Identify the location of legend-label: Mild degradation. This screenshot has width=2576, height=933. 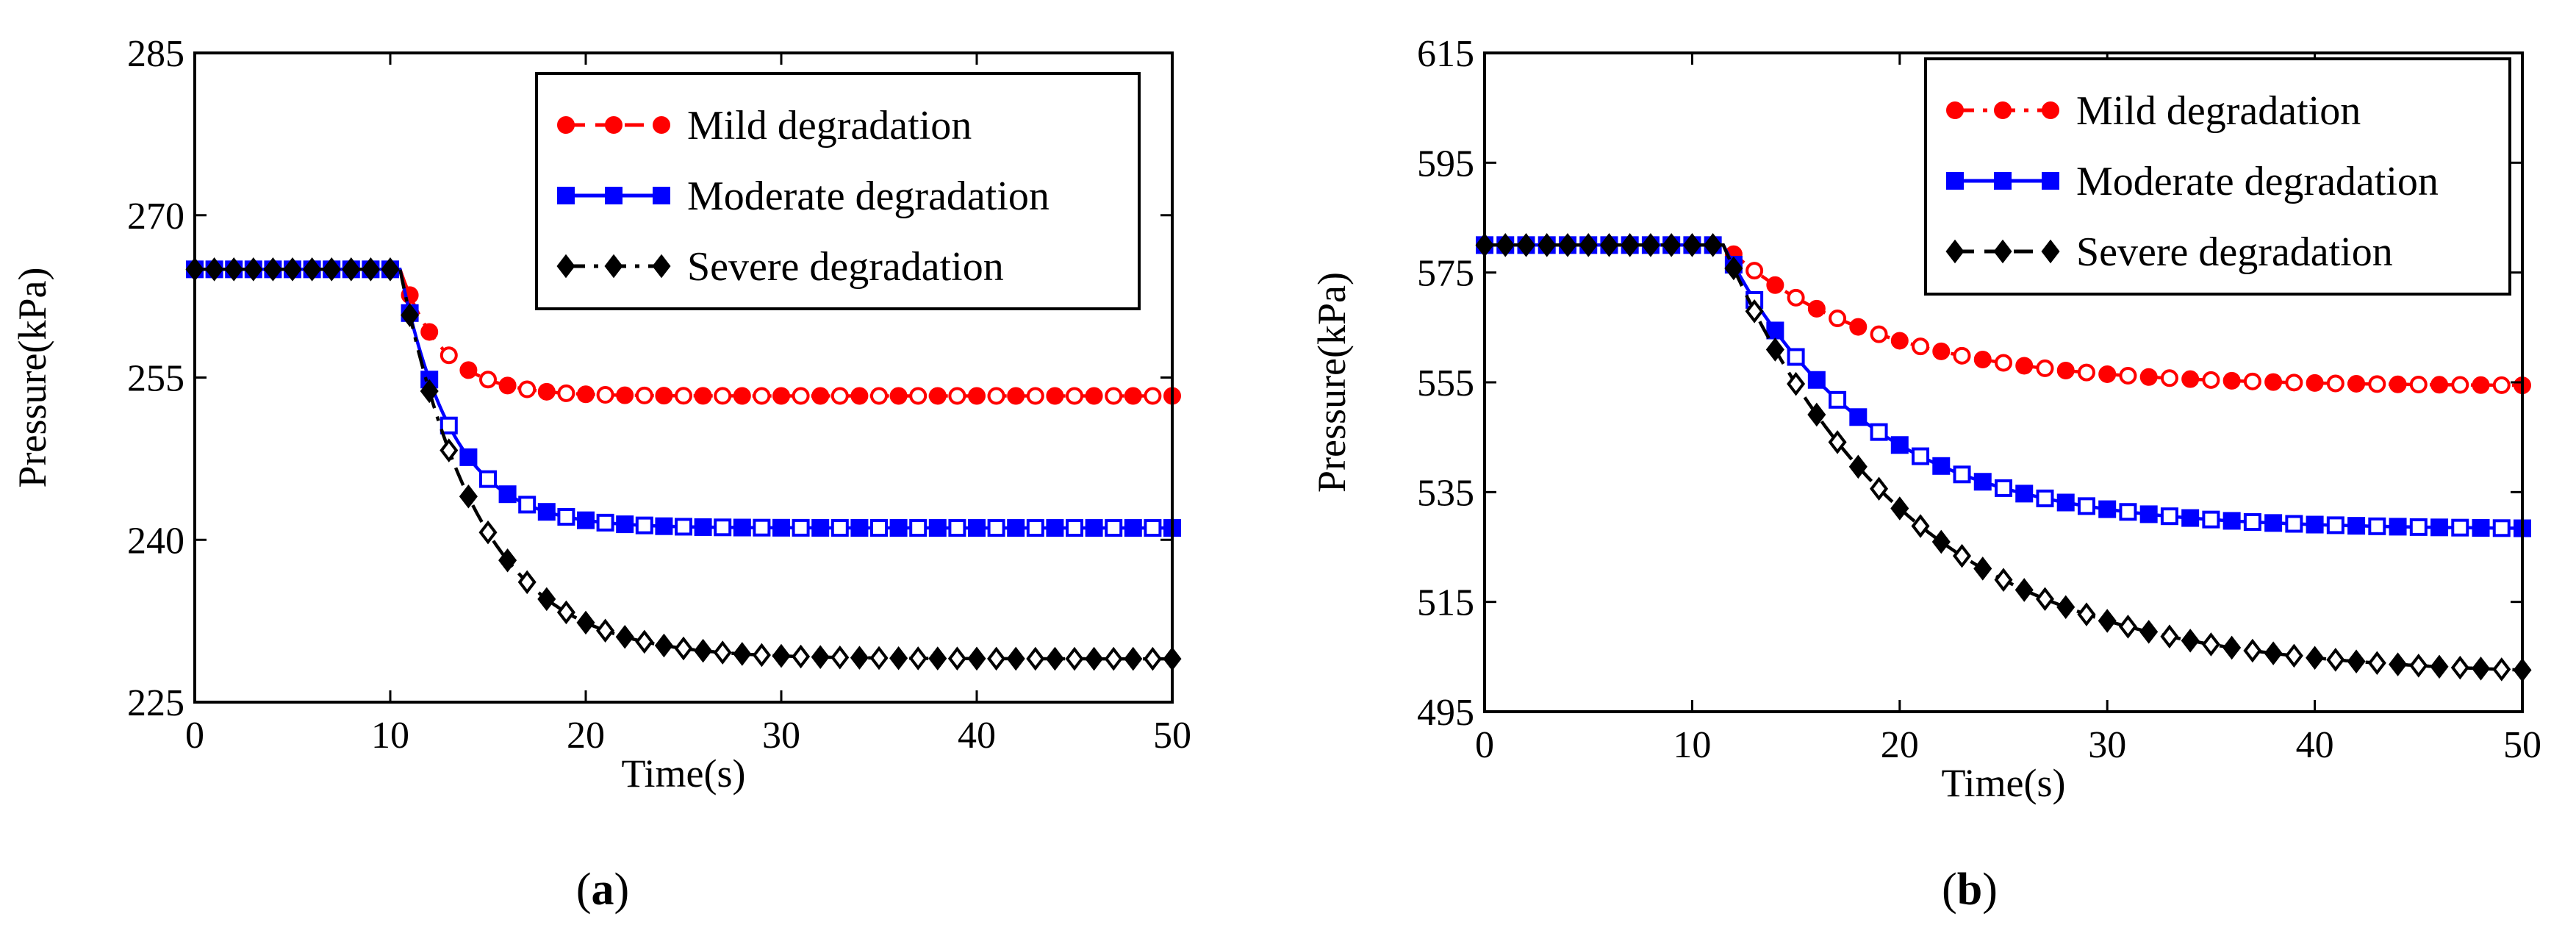
(2218, 111).